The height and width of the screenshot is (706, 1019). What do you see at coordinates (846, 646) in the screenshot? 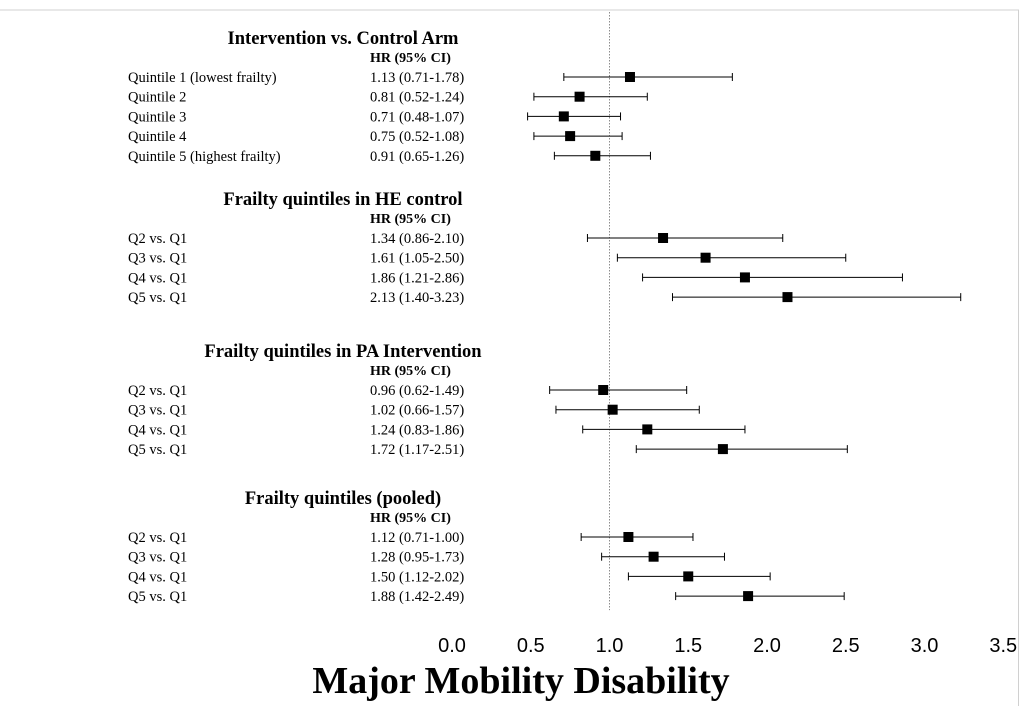
I see `x-tick-label: 2.5` at bounding box center [846, 646].